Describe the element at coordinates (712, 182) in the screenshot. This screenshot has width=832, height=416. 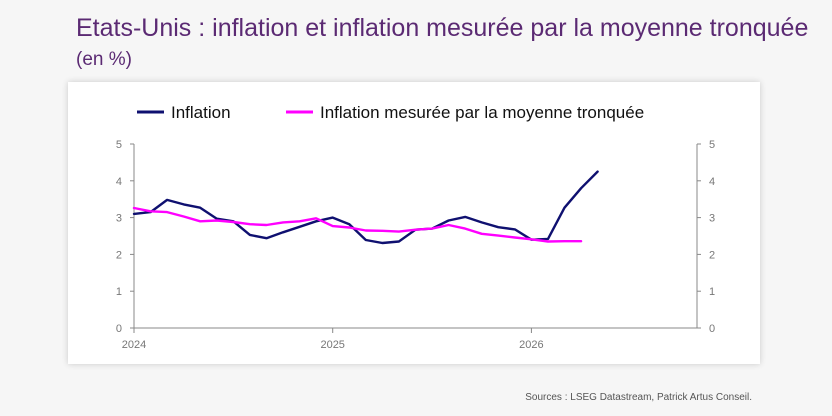
I see `y-tick-label-right: 4` at that location.